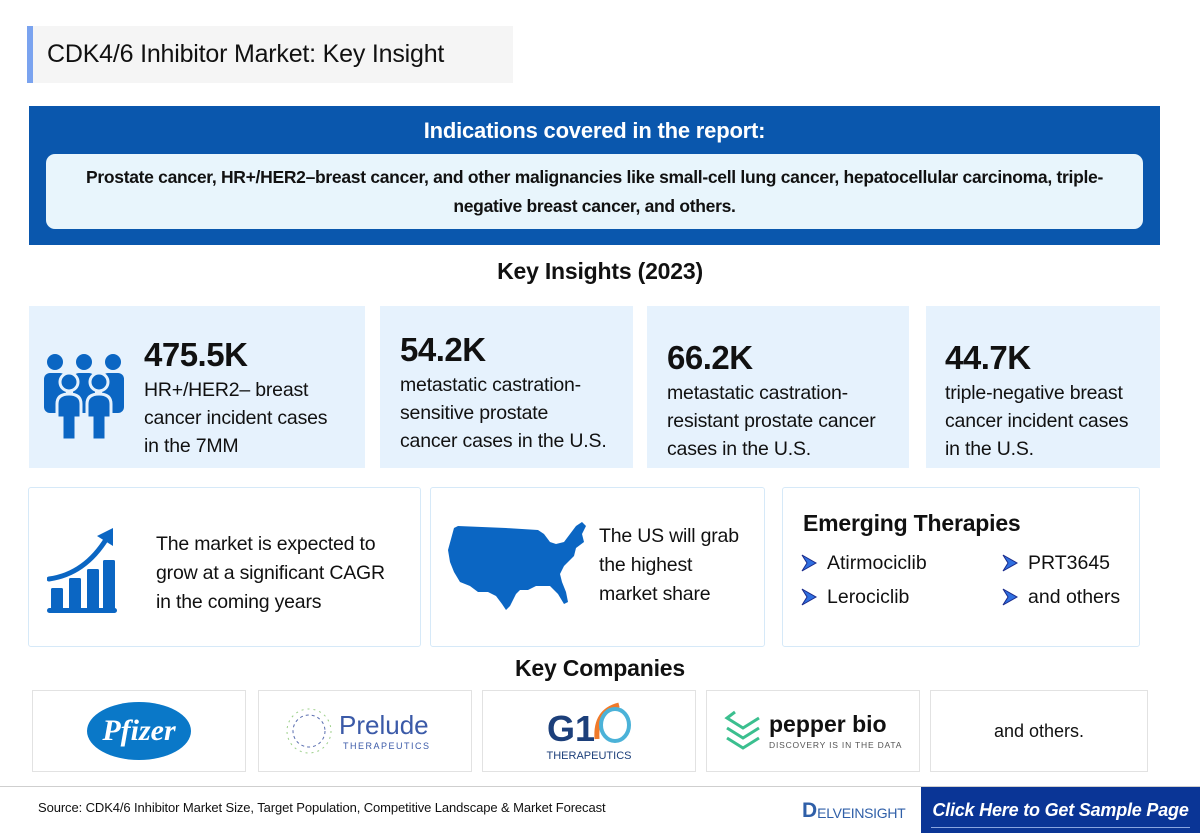 The image size is (1200, 840). I want to click on footer-divider, so click(600, 786).